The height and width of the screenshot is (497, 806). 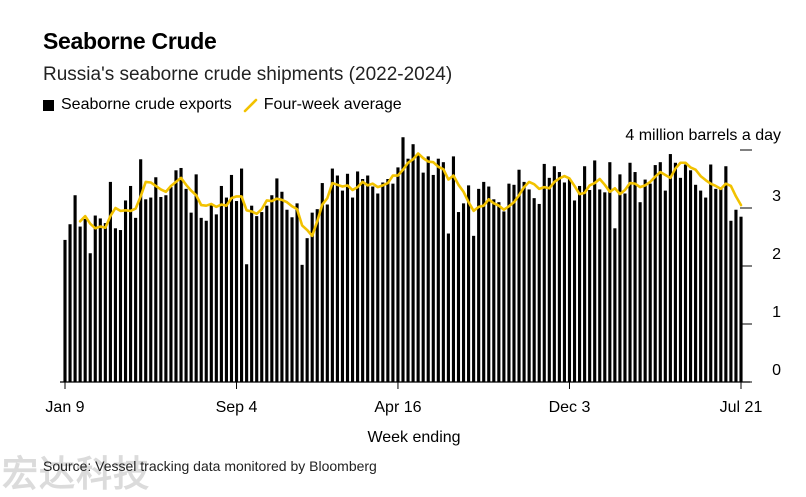 I want to click on four-week-average-line, so click(x=410, y=195).